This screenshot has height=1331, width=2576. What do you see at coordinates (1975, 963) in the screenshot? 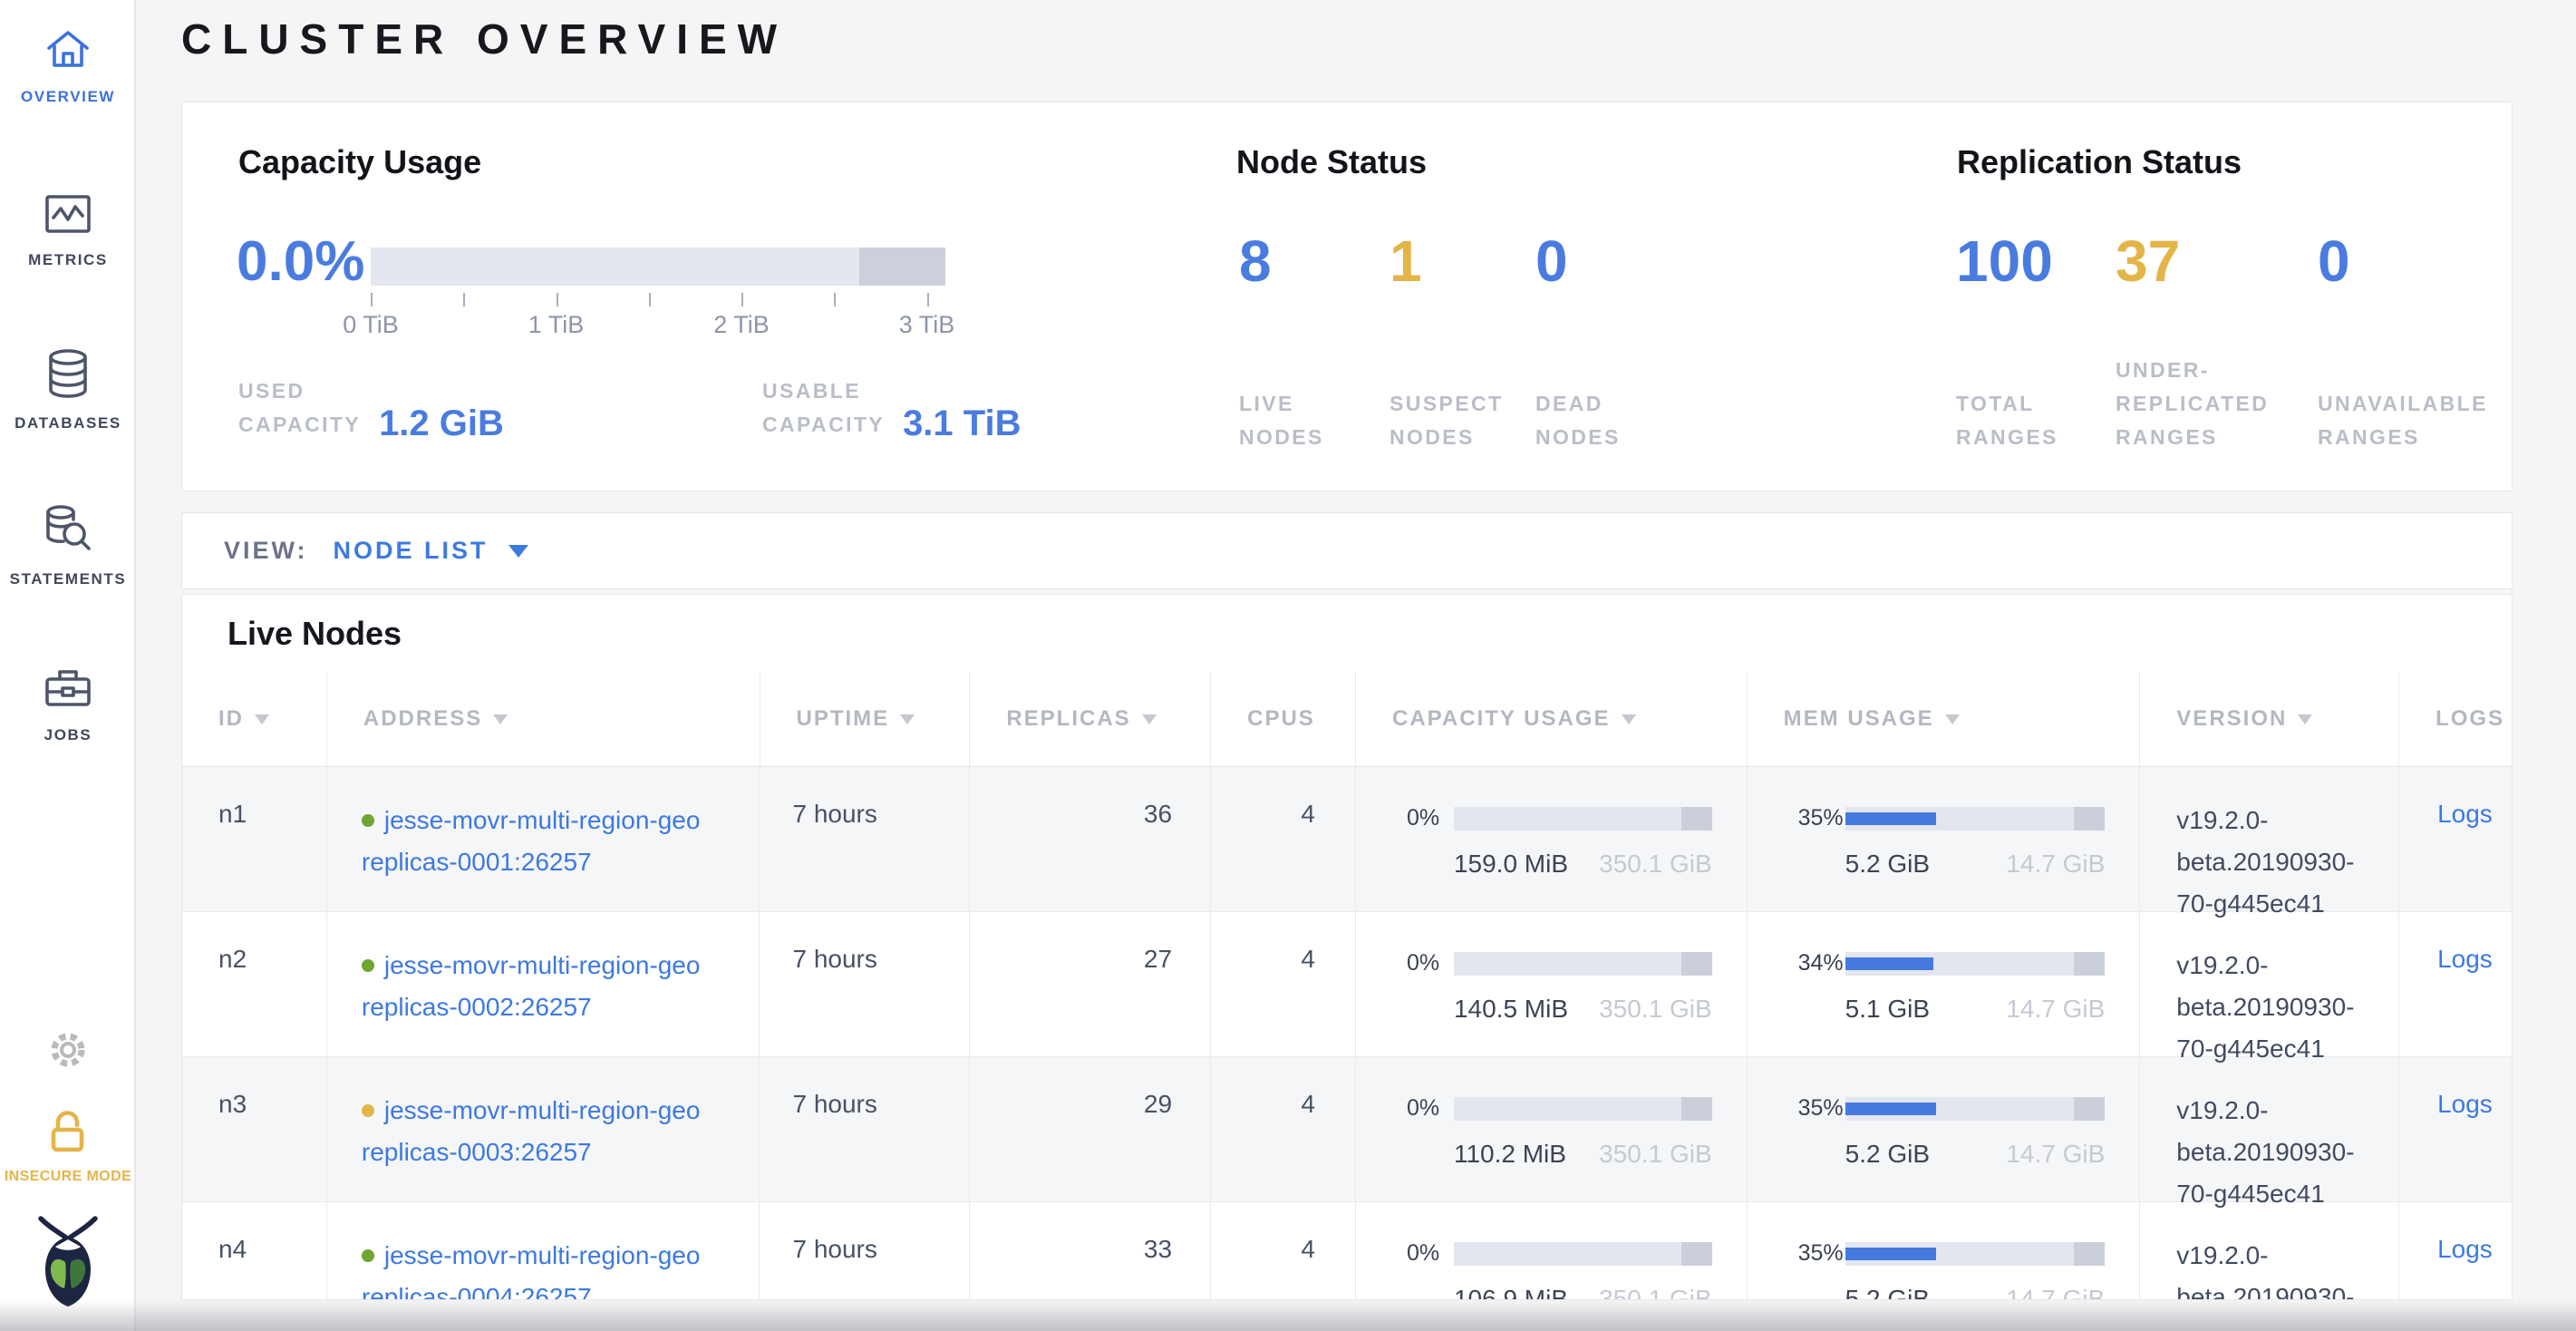
I see `memory-bar` at bounding box center [1975, 963].